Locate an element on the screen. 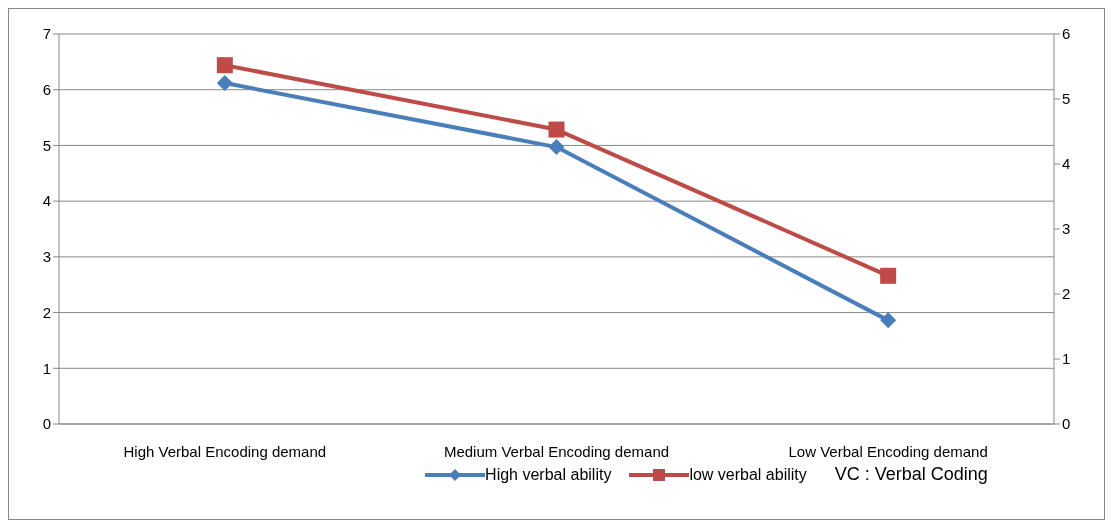  y2-tick-label: 6 is located at coordinates (1066, 34).